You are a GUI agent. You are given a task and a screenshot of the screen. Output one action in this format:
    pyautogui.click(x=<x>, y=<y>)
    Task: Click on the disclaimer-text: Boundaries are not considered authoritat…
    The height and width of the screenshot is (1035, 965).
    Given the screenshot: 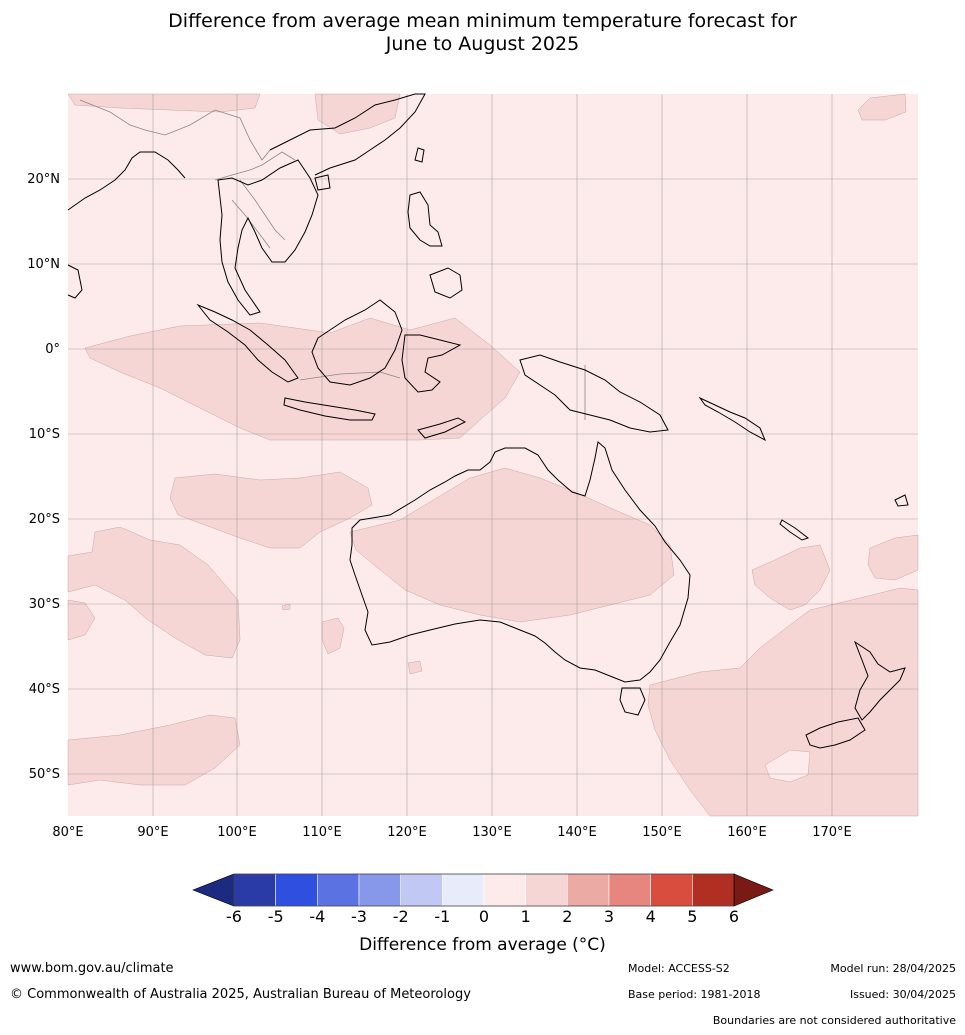 What is the action you would take?
    pyautogui.click(x=834, y=1020)
    